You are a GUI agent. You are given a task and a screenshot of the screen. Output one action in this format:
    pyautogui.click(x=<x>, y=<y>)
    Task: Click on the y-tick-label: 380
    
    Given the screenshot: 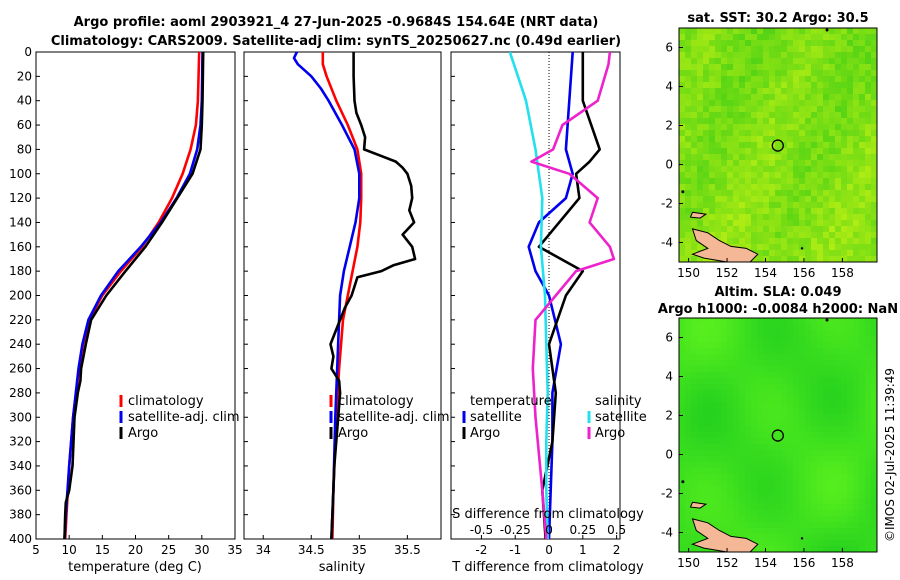 What is the action you would take?
    pyautogui.click(x=20, y=515)
    